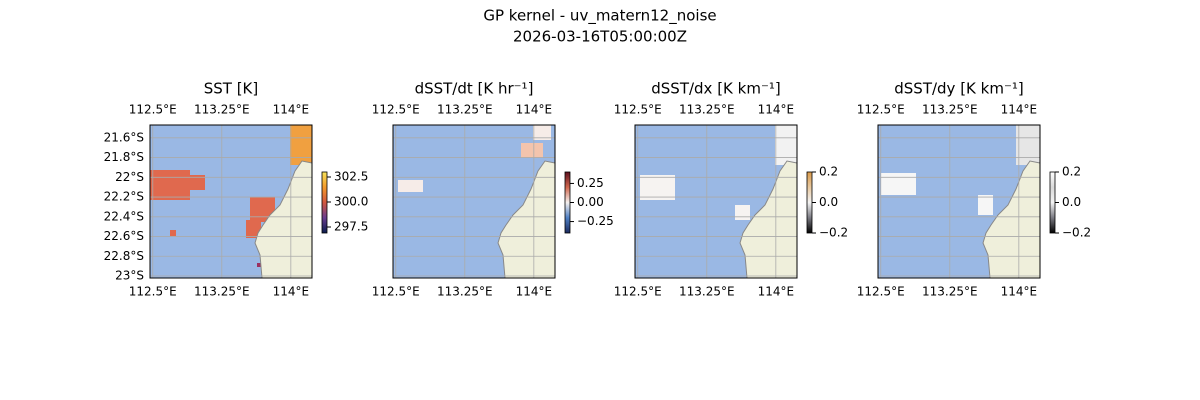 The width and height of the screenshot is (1200, 400). I want to click on y-tick-label: 22.8°S, so click(124, 256).